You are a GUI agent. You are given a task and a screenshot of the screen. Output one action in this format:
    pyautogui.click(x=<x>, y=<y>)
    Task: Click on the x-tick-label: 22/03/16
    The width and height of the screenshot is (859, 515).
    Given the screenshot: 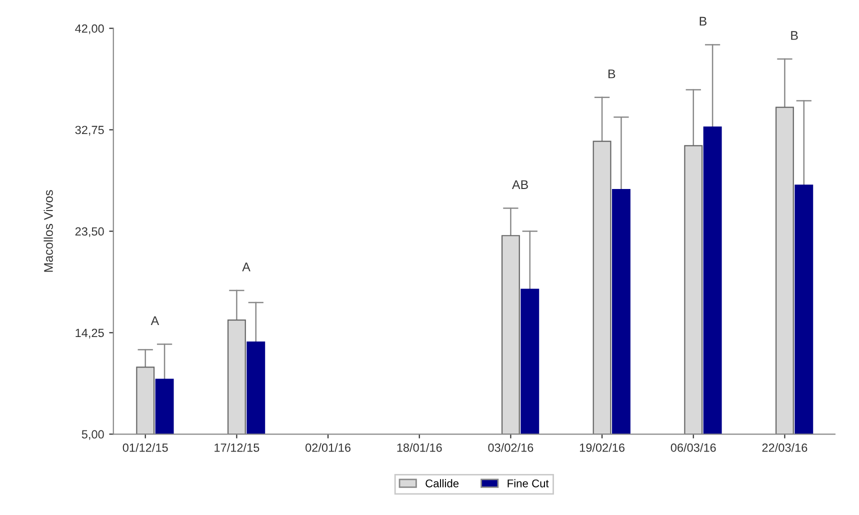 What is the action you would take?
    pyautogui.click(x=785, y=447)
    